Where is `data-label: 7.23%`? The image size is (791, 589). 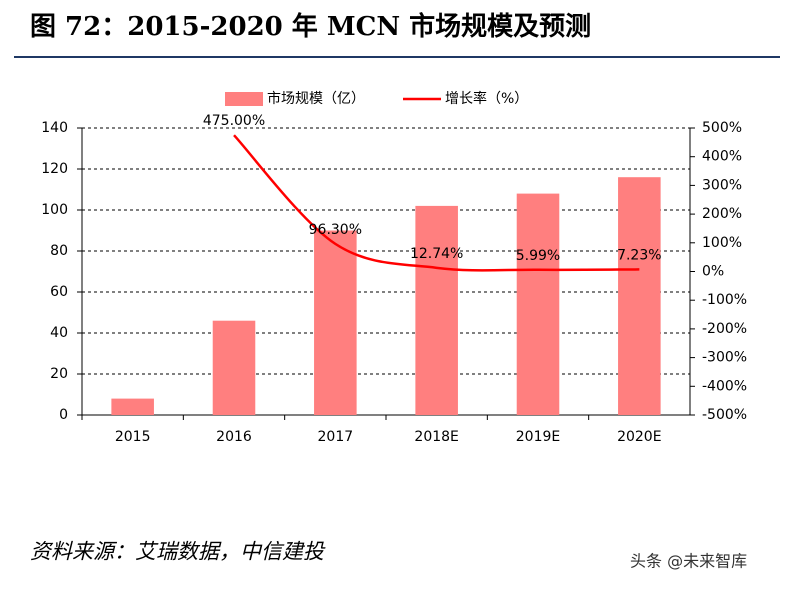
data-label: 7.23% is located at coordinates (639, 255).